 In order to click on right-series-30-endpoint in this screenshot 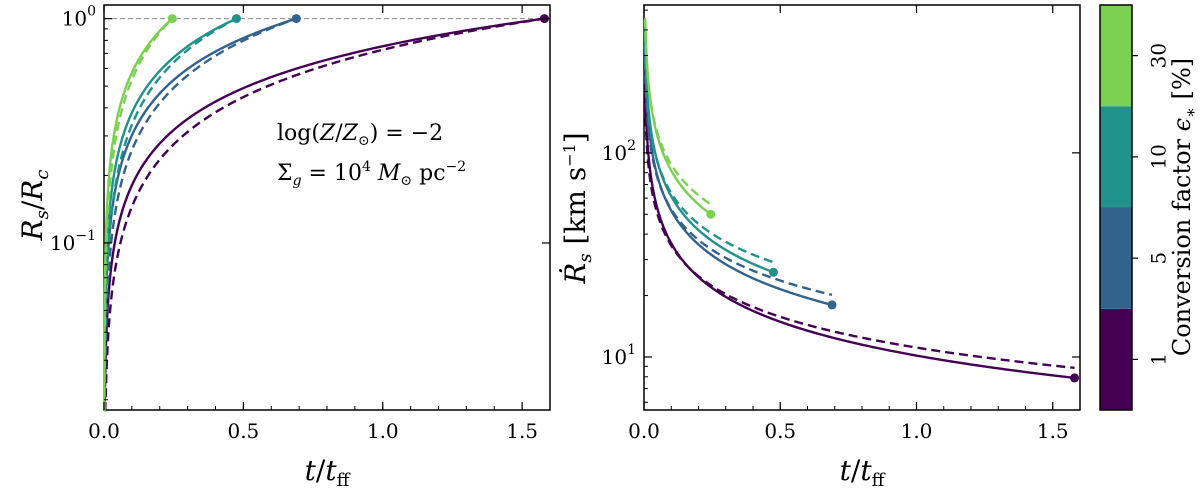, I will do `click(711, 214)`.